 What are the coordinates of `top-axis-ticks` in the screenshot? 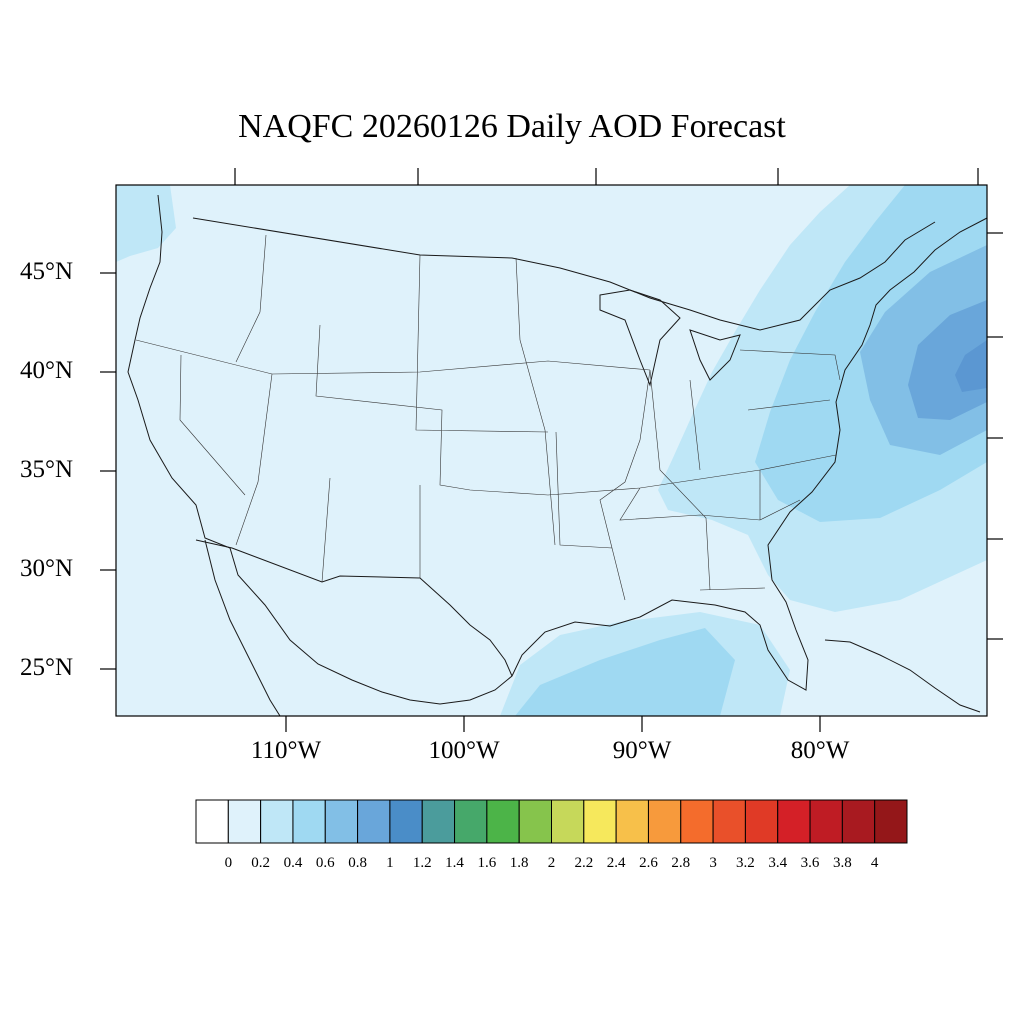 It's located at (606, 176).